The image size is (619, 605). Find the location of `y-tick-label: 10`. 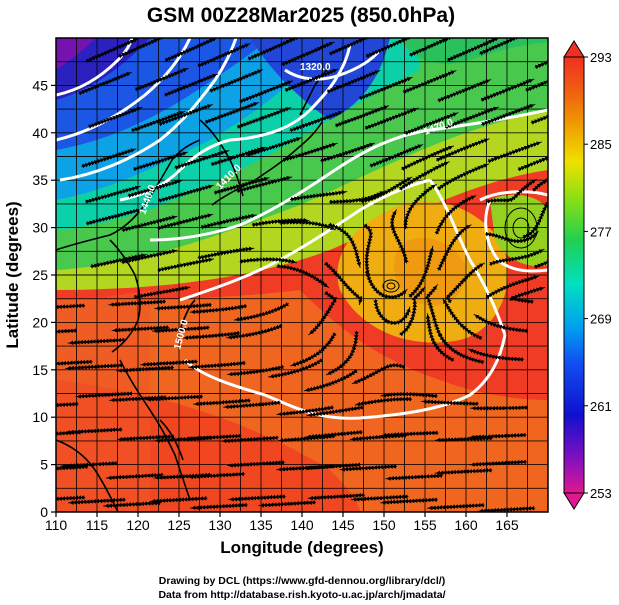

y-tick-label: 10 is located at coordinates (40, 417).